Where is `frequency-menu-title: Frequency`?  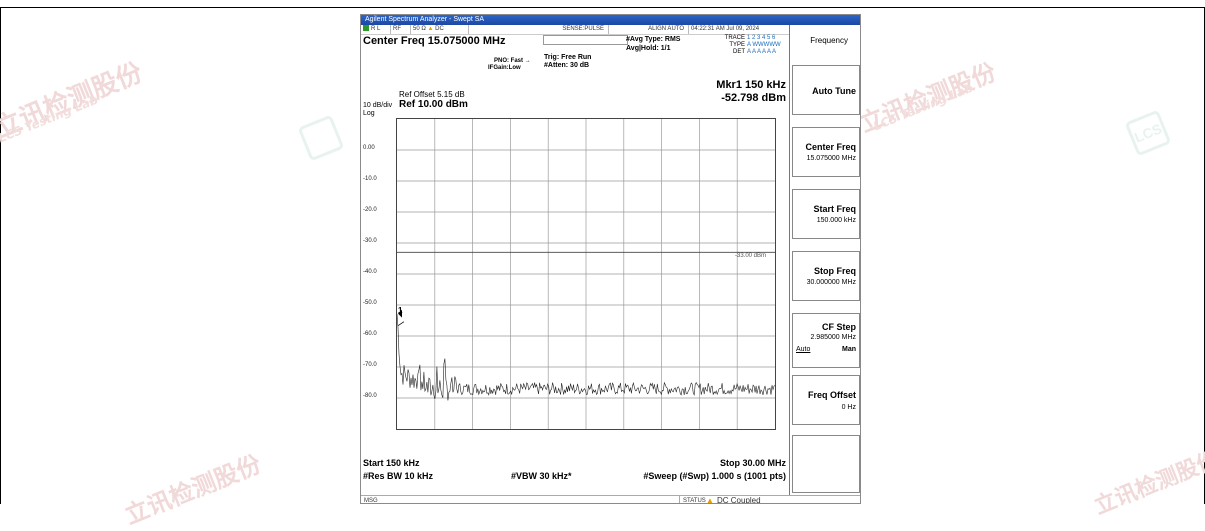 frequency-menu-title: Frequency is located at coordinates (826, 41).